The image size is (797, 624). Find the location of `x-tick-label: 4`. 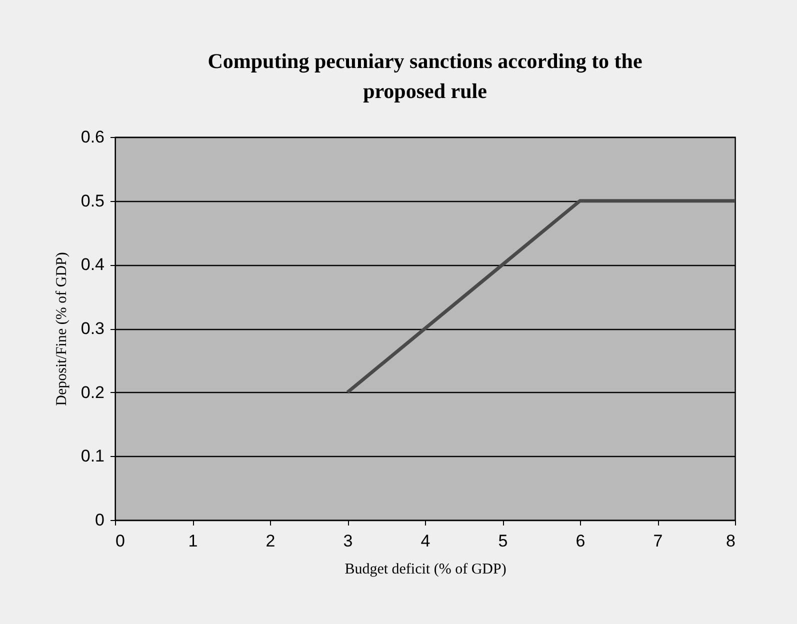

x-tick-label: 4 is located at coordinates (425, 541).